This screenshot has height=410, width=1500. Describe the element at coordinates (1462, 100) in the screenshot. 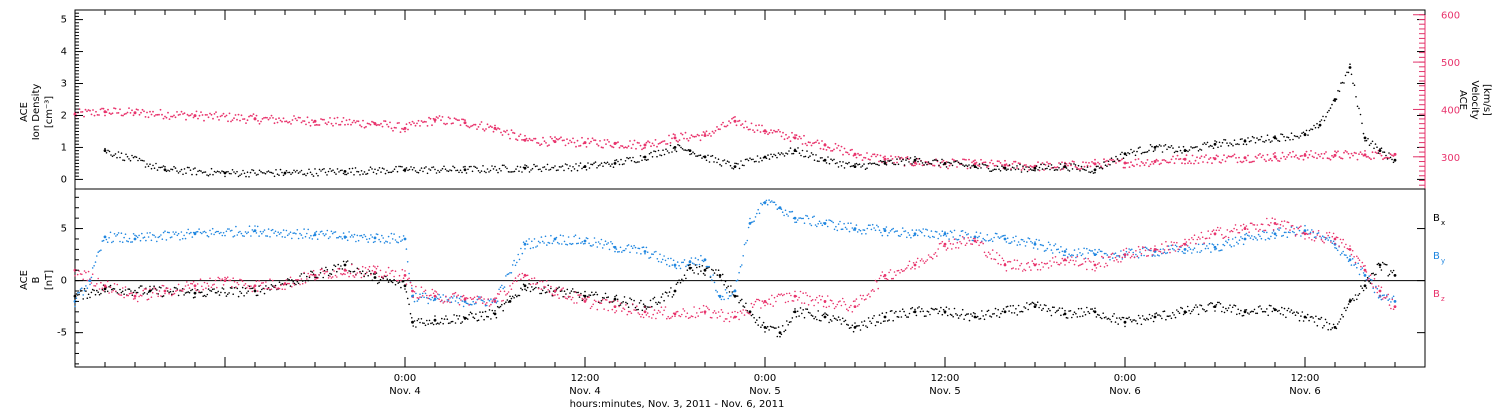

I see `ylabel-right-line1: ACE` at that location.